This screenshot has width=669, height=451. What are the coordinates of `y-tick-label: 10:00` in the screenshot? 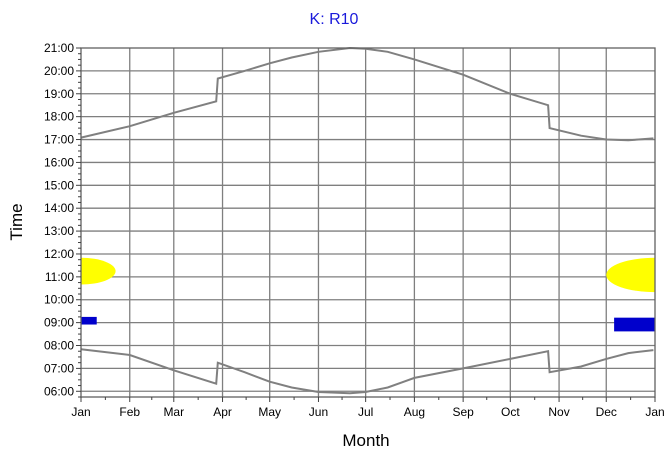 It's located at (59, 300).